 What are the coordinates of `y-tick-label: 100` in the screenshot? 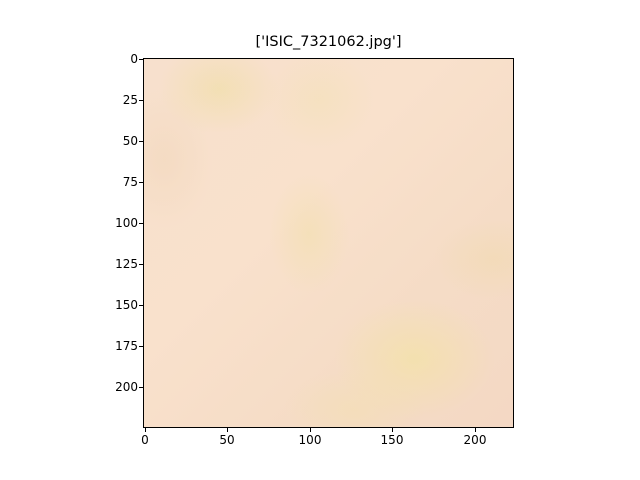 It's located at (126, 223).